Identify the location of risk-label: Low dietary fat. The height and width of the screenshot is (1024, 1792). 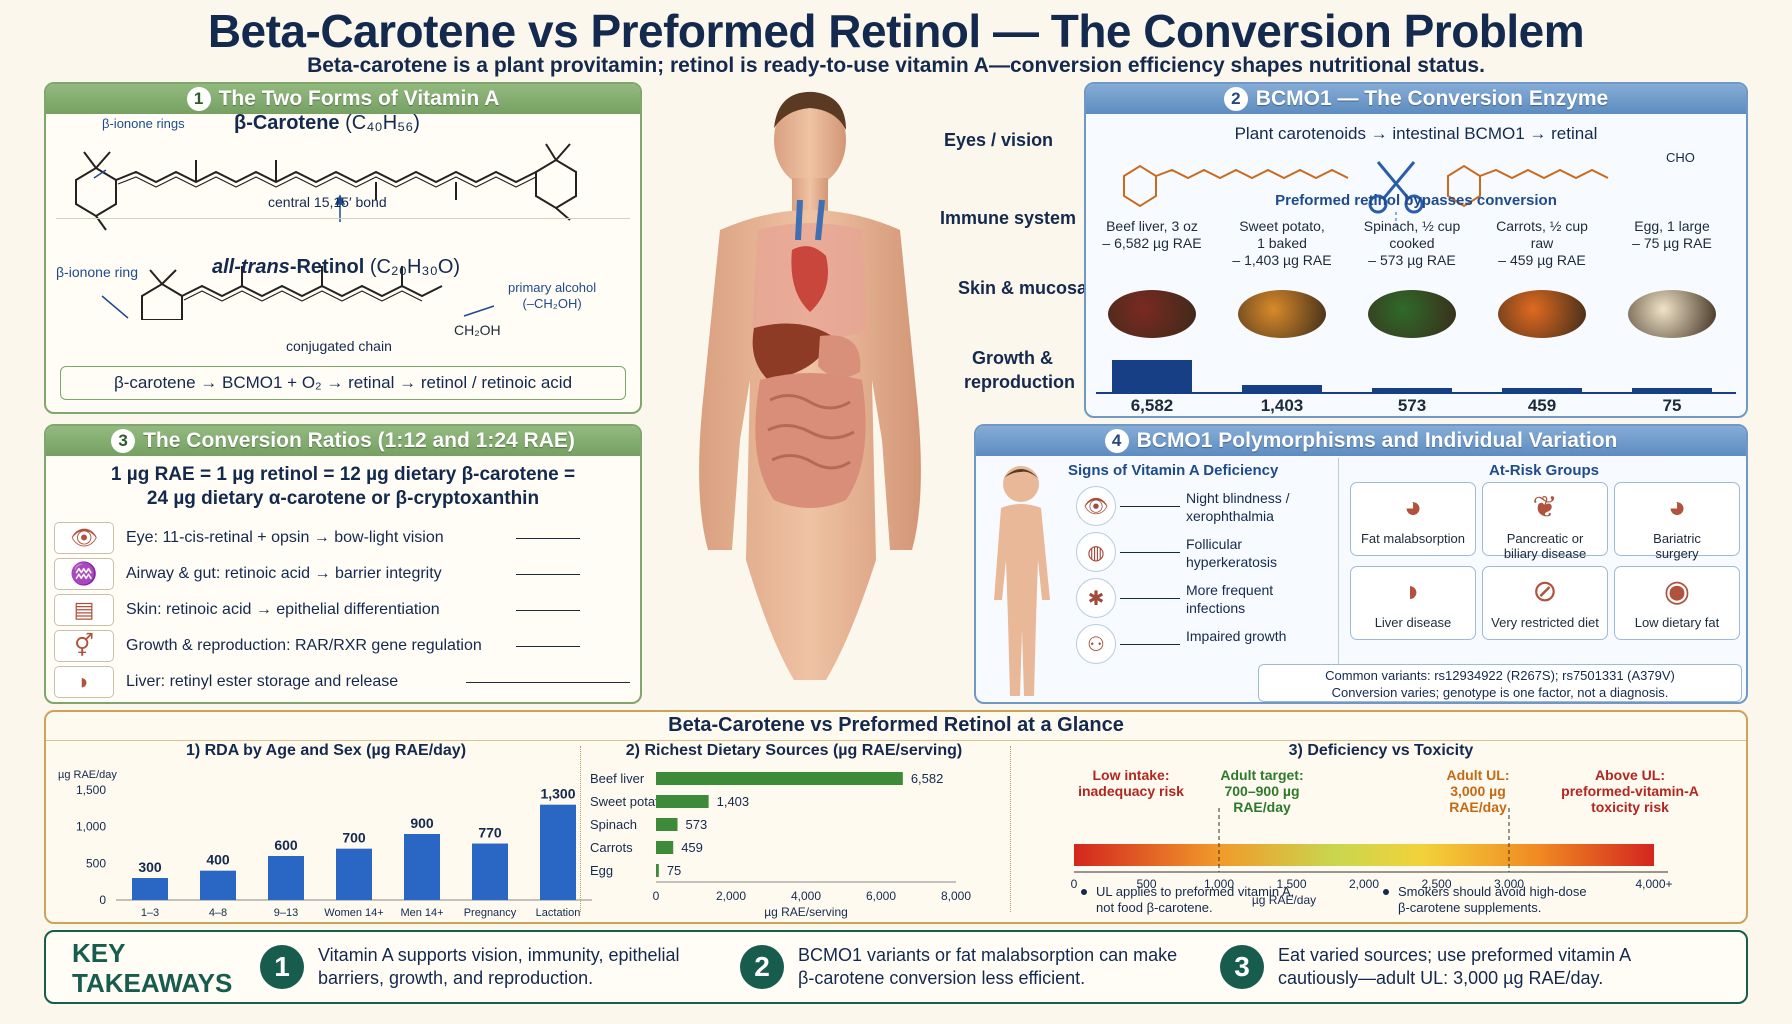
(1677, 622).